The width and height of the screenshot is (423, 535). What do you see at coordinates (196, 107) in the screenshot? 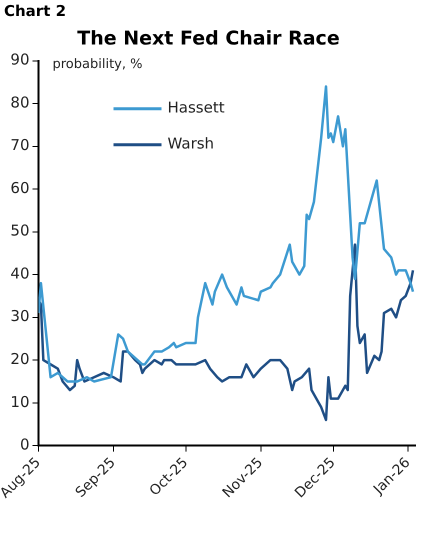
I see `legend-label: Hassett` at bounding box center [196, 107].